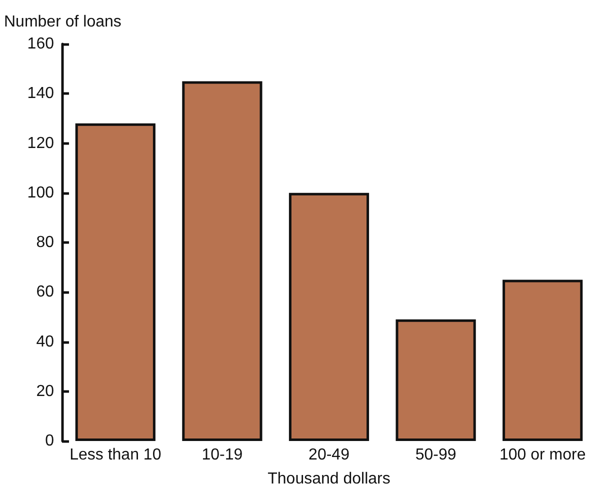 This screenshot has height=493, width=610. I want to click on y-axis-title: Number of loans, so click(63, 22).